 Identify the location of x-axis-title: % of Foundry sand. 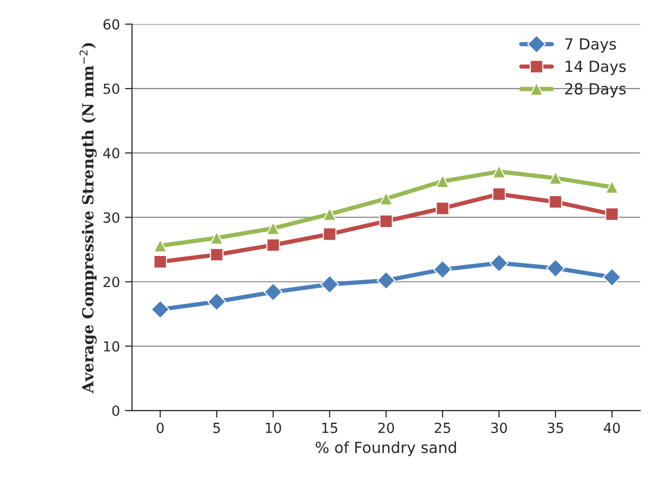
(386, 448).